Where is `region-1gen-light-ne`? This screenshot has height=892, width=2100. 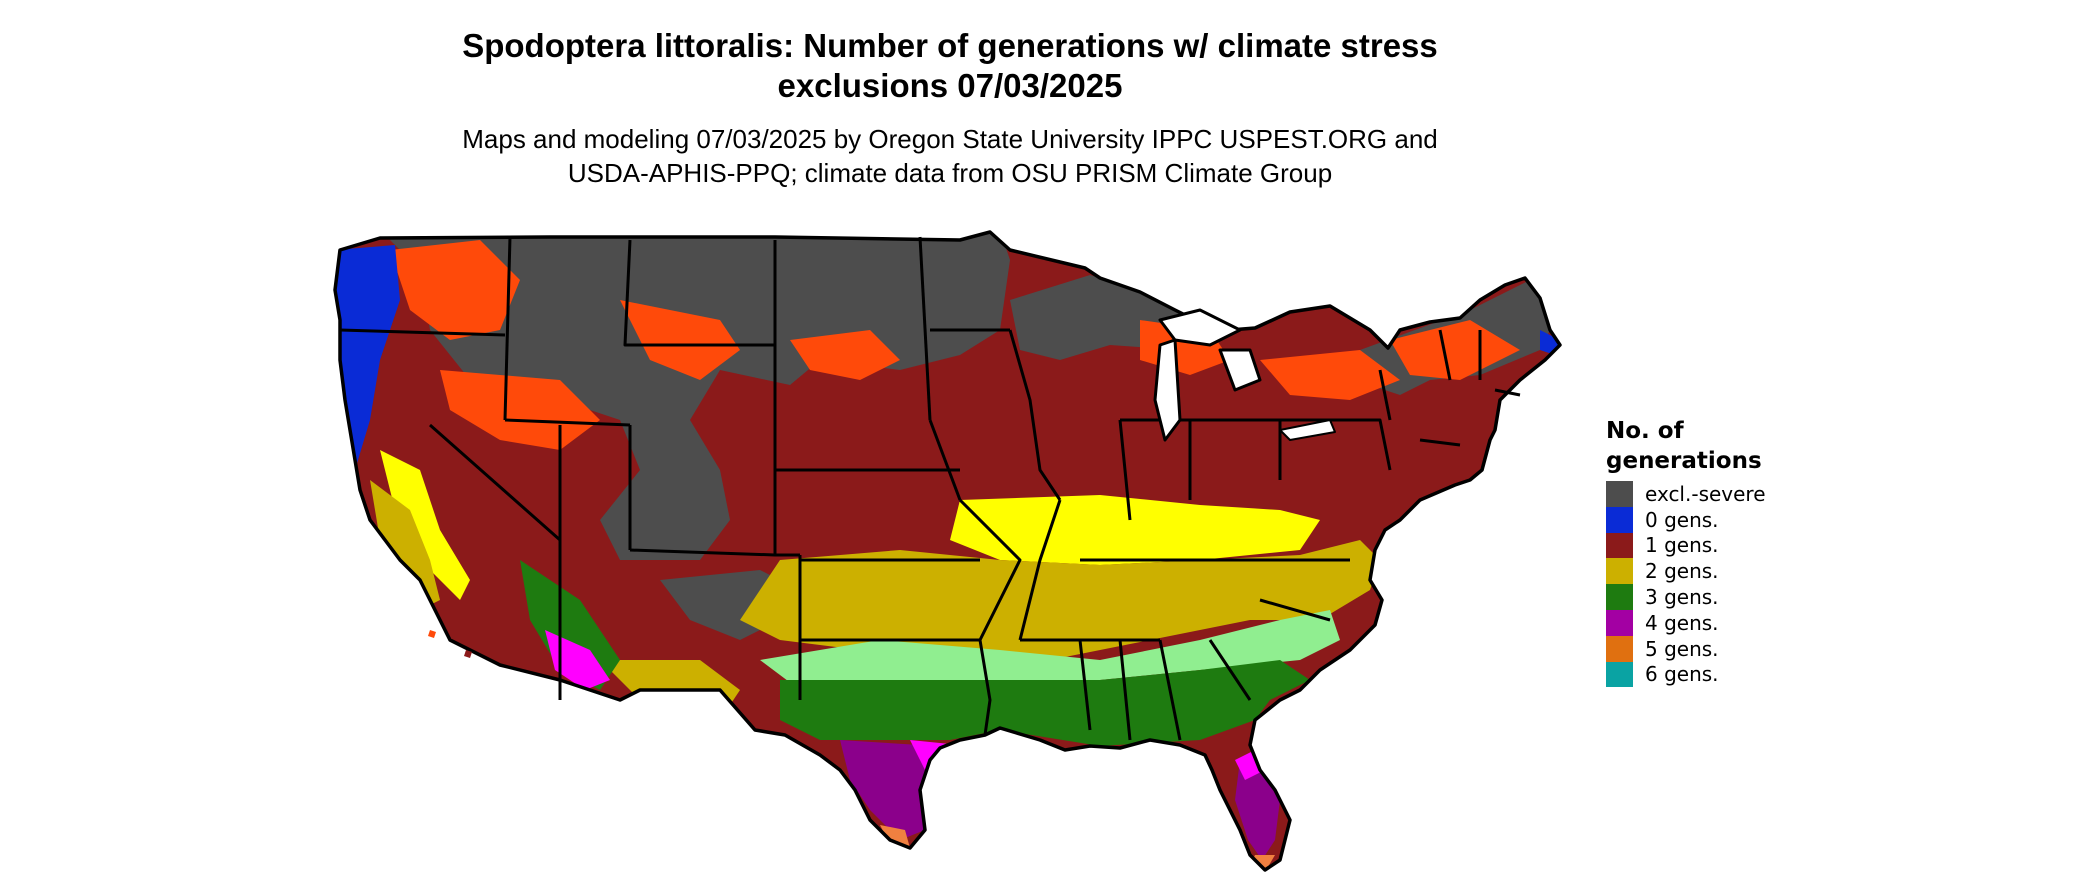 region-1gen-light-ne is located at coordinates (1455, 350).